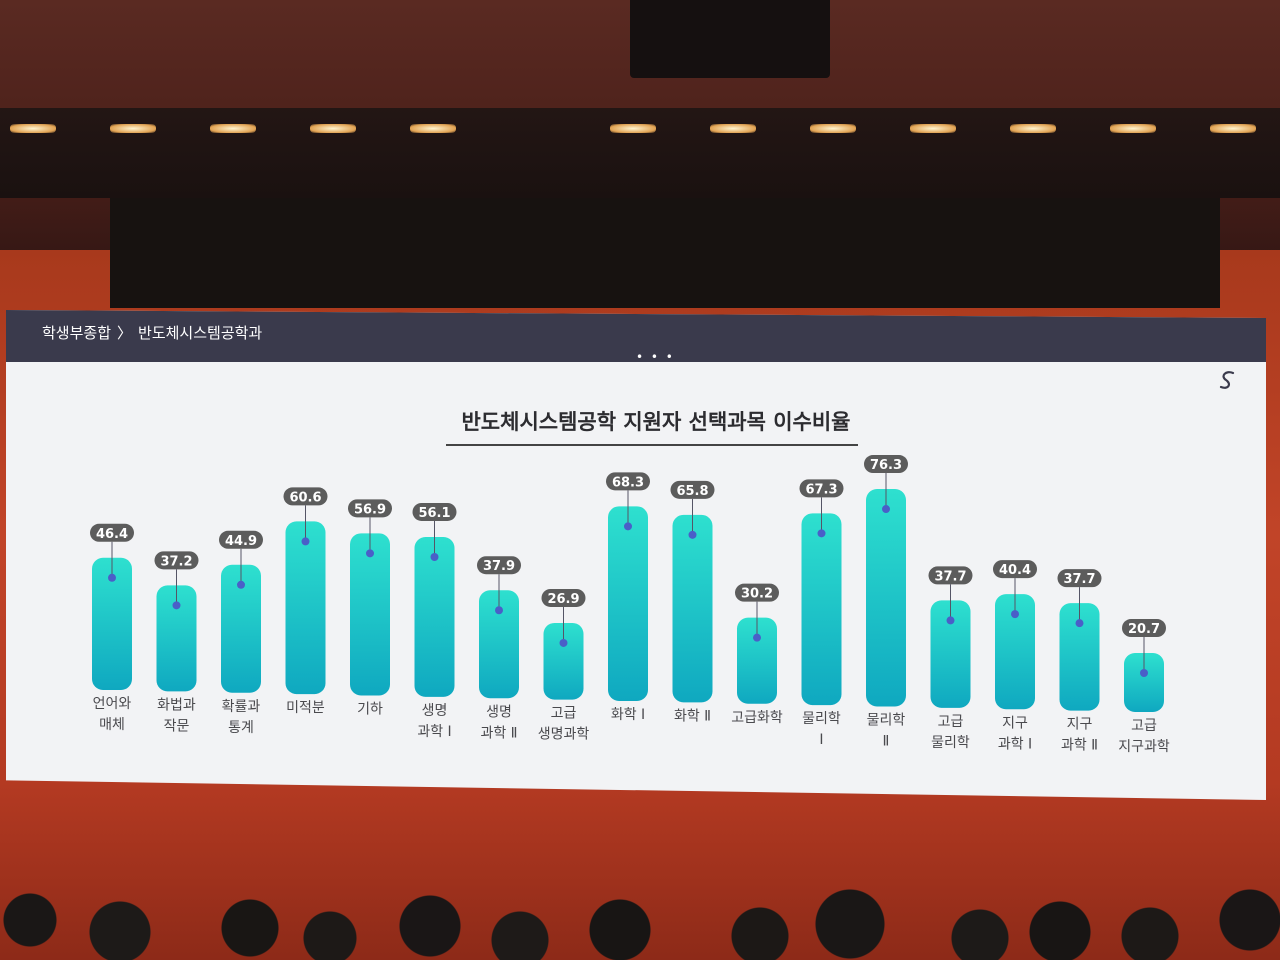 This screenshot has height=960, width=1280. I want to click on category-label: 기하, so click(370, 710).